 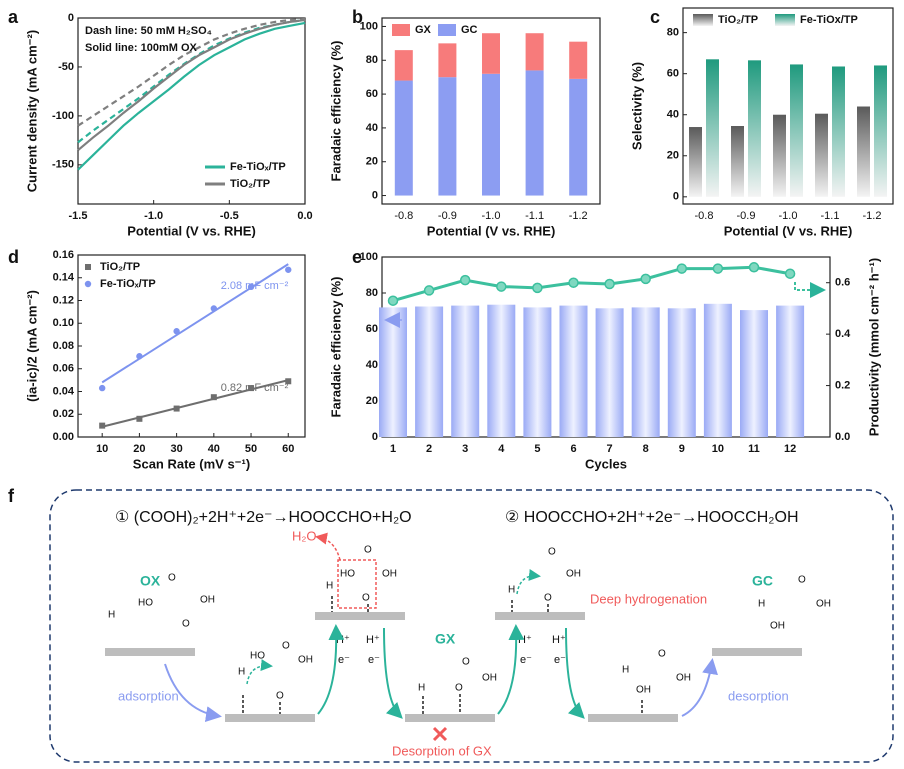 What do you see at coordinates (440, 734) in the screenshot?
I see `block-mark` at bounding box center [440, 734].